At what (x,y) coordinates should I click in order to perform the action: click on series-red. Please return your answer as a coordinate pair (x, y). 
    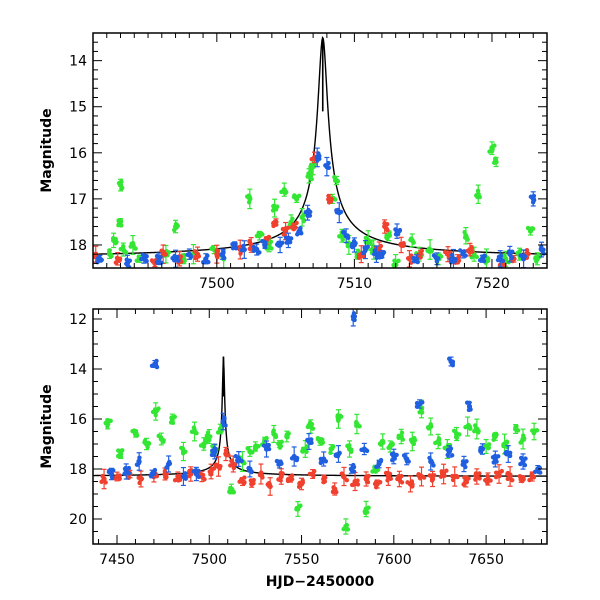
    Looking at the image, I should click on (318, 471).